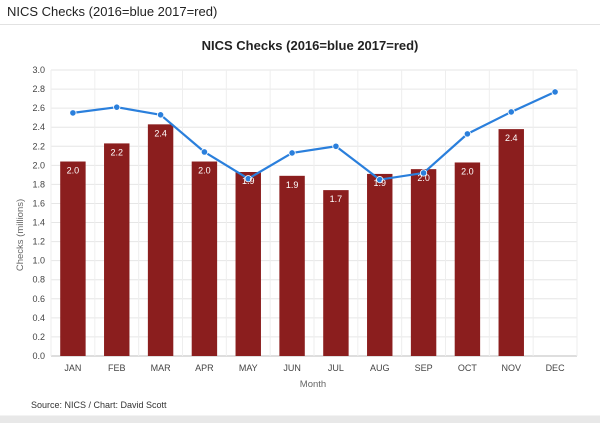  Describe the element at coordinates (112, 11) in the screenshot. I see `page-header-title: NICS Checks (2016=blue 2017=red)` at that location.